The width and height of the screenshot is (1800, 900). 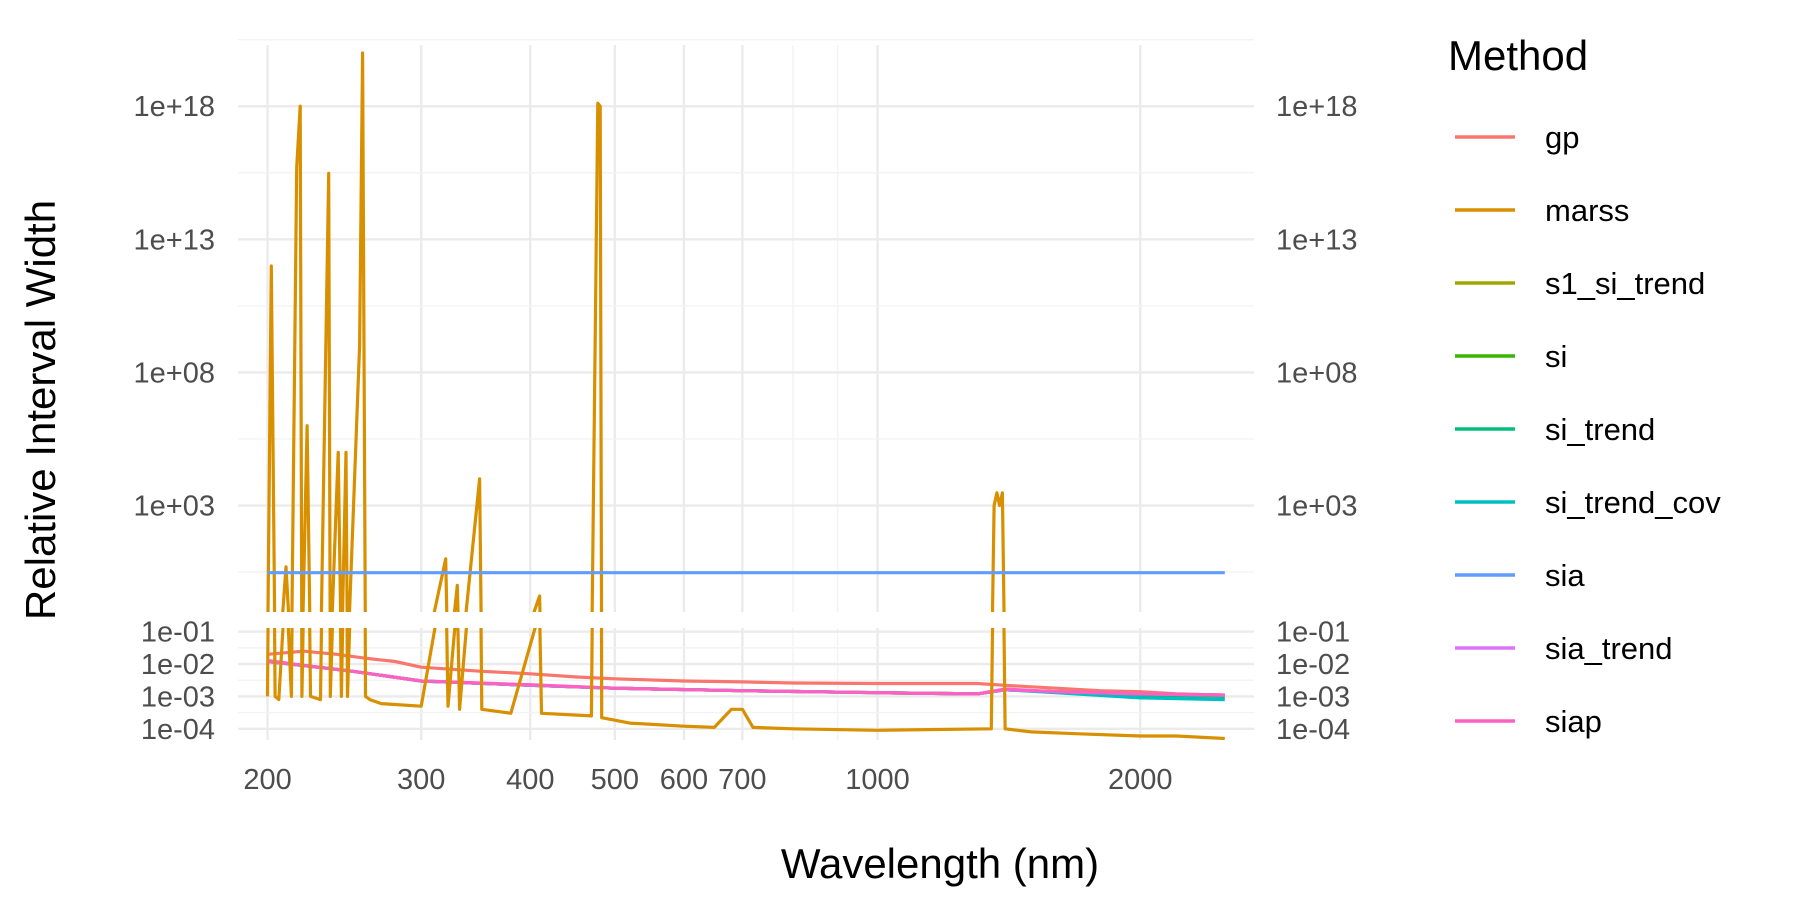 I want to click on x-tick-label: 2000, so click(x=1140, y=780).